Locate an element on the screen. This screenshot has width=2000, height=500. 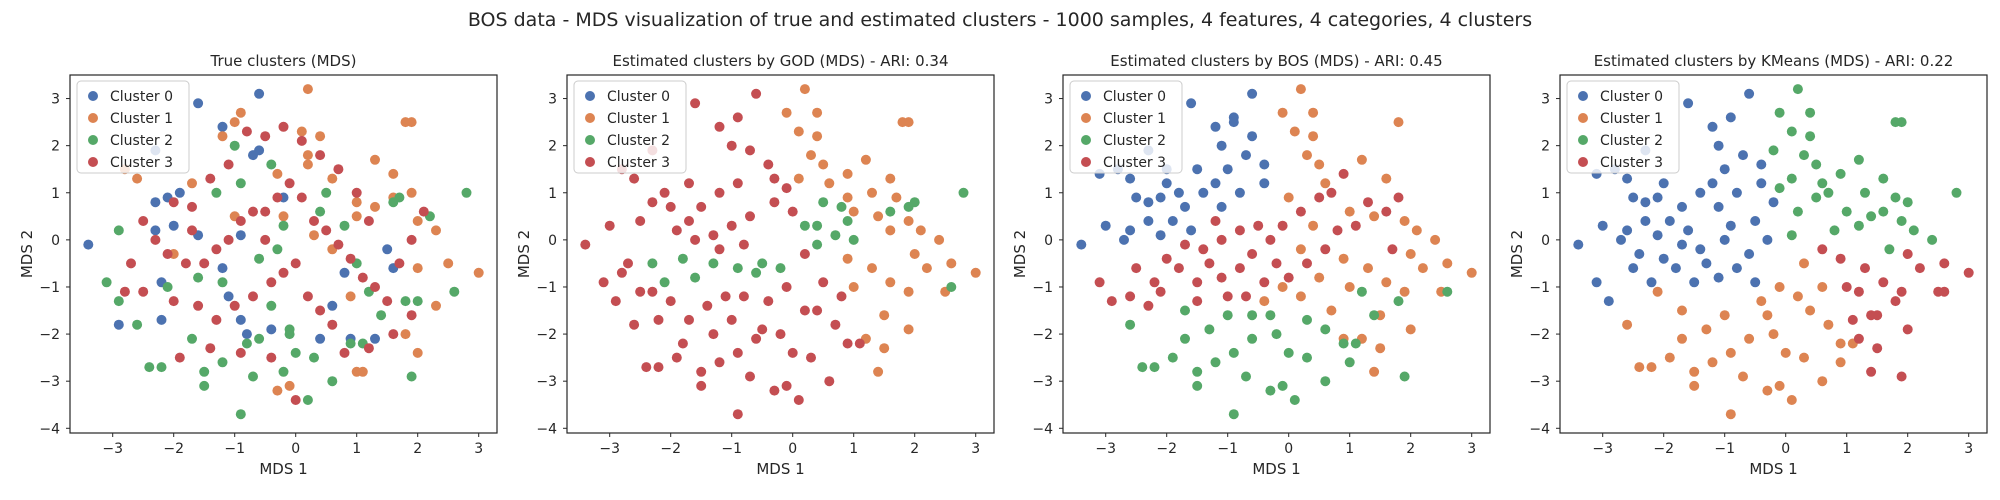
x-tick-label: 2 is located at coordinates (914, 449).